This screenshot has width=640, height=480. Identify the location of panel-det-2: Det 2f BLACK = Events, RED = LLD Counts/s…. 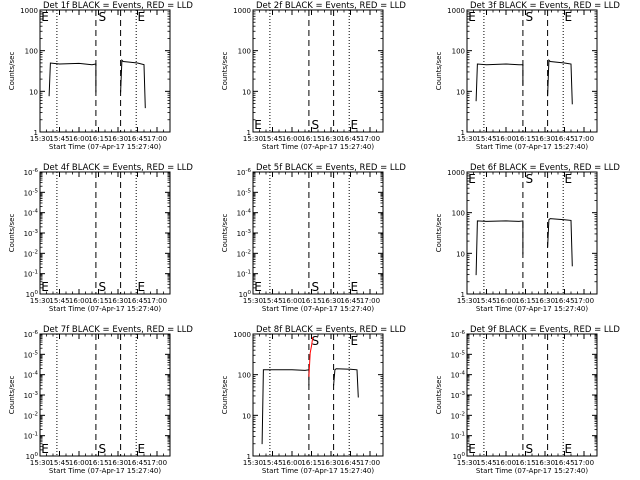
(313, 76).